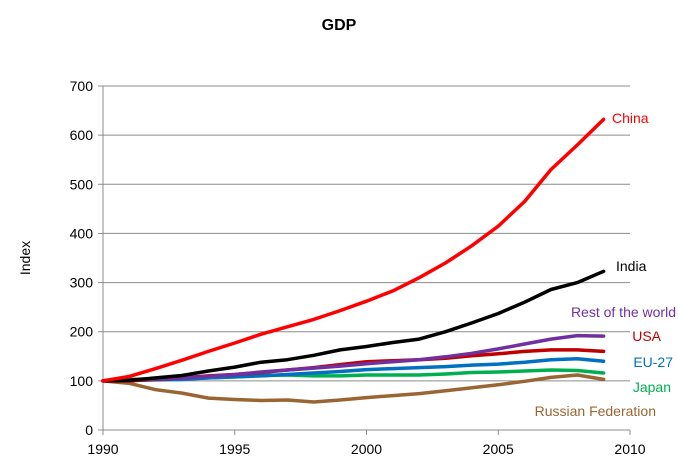 The height and width of the screenshot is (466, 678). I want to click on chart-title: GDP, so click(339, 25).